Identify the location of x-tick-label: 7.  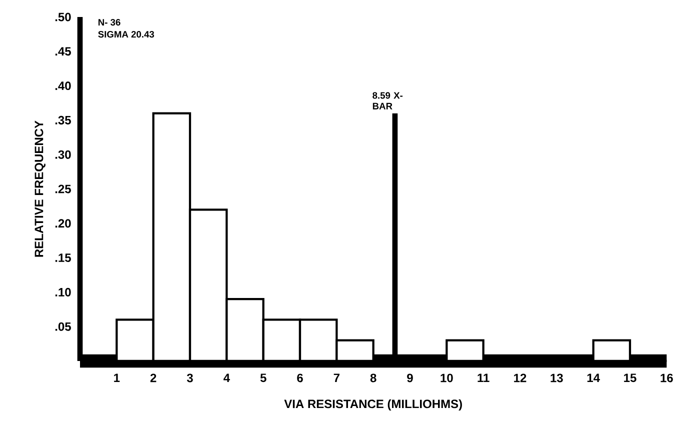
(337, 378).